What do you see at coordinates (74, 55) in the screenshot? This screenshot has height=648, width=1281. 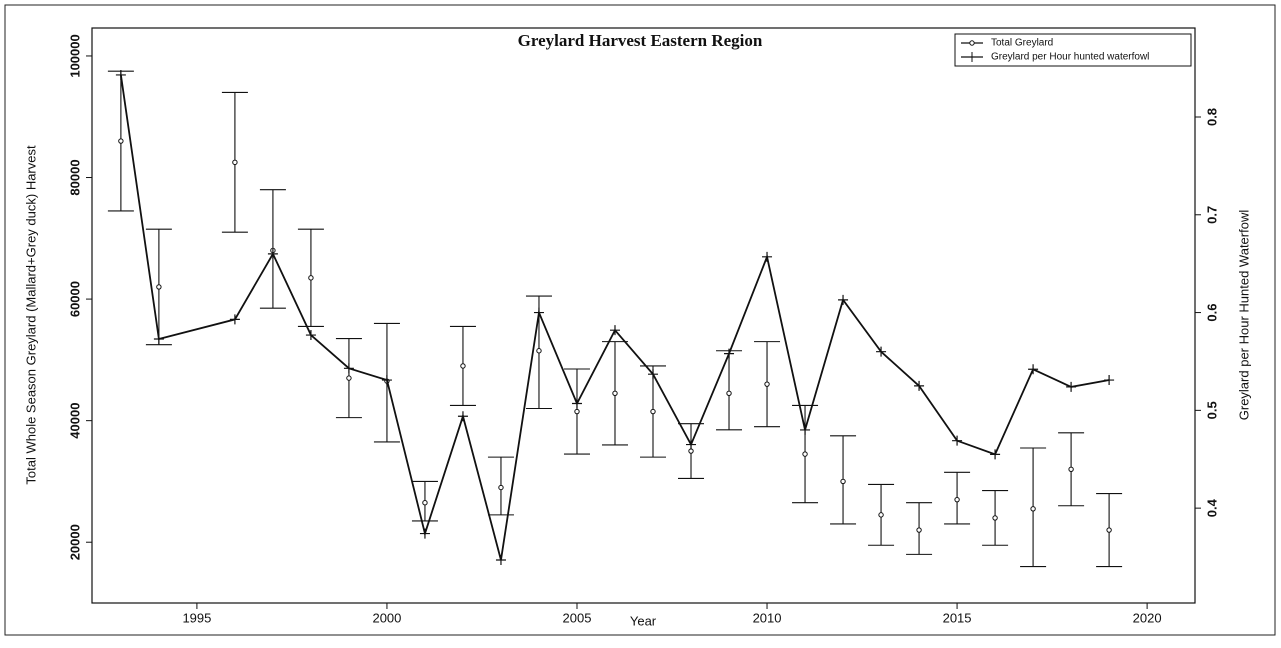 I see `y-tick-label: 100000` at bounding box center [74, 55].